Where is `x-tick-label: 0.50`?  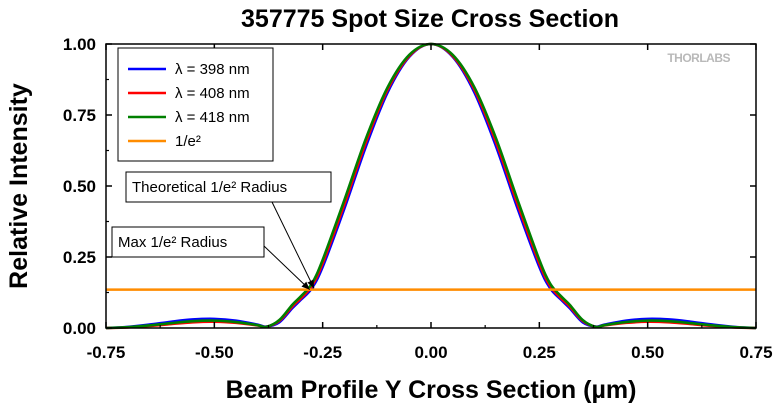
x-tick-label: 0.50 is located at coordinates (647, 352).